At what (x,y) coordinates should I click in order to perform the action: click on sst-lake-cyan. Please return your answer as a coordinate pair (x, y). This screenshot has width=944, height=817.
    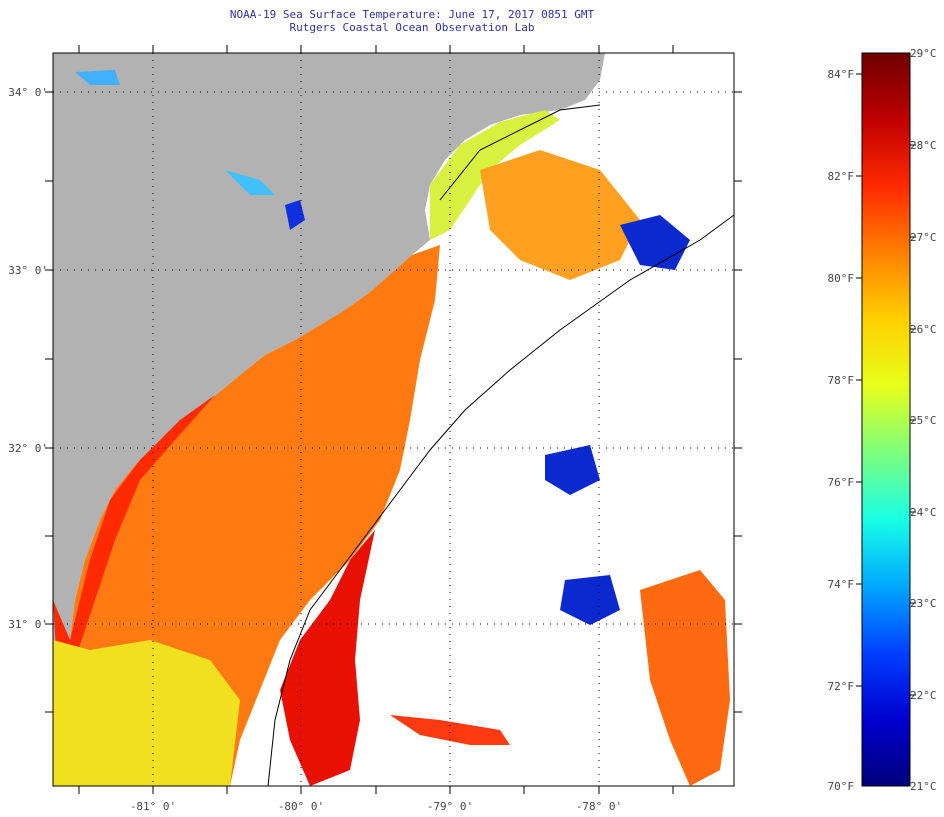
    Looking at the image, I should click on (250, 182).